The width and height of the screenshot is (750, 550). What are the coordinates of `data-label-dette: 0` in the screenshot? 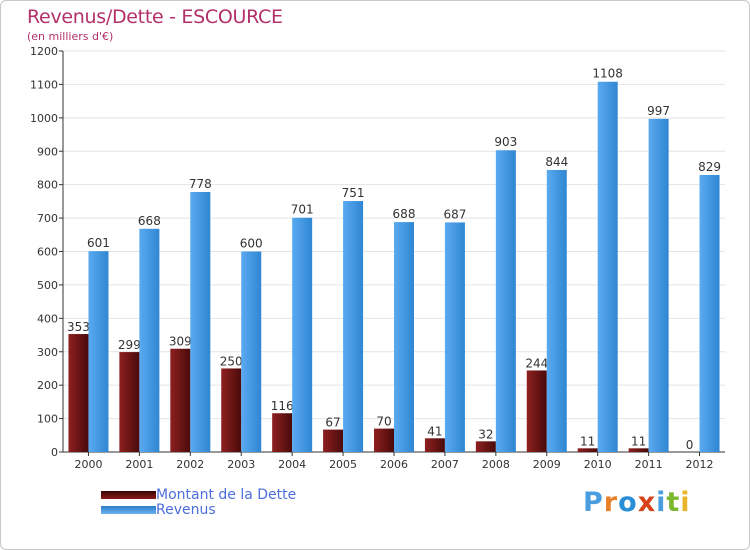 It's located at (690, 445).